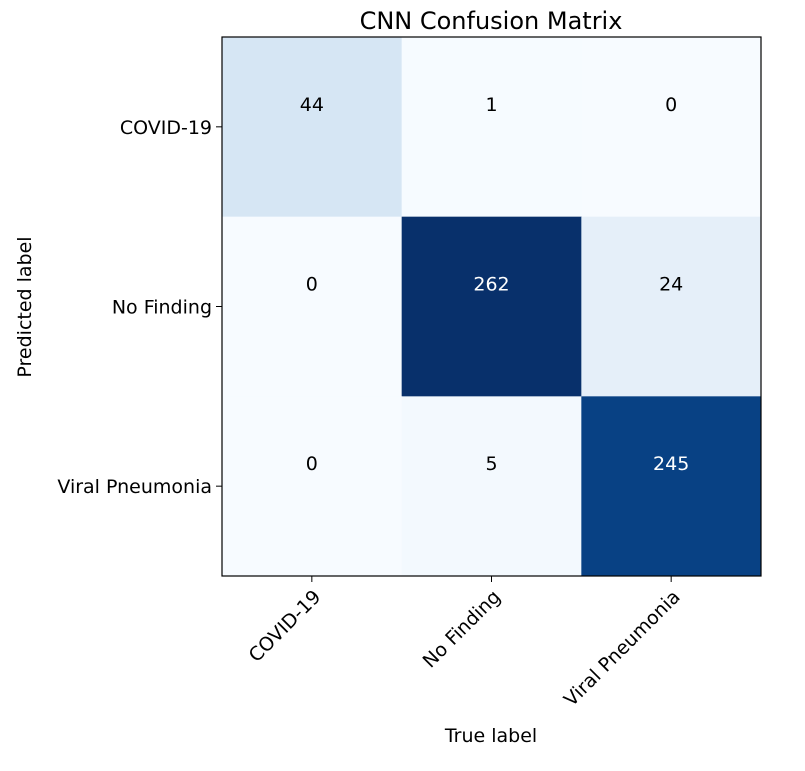 The image size is (805, 771). I want to click on x-tick-label: No Finding, so click(462, 629).